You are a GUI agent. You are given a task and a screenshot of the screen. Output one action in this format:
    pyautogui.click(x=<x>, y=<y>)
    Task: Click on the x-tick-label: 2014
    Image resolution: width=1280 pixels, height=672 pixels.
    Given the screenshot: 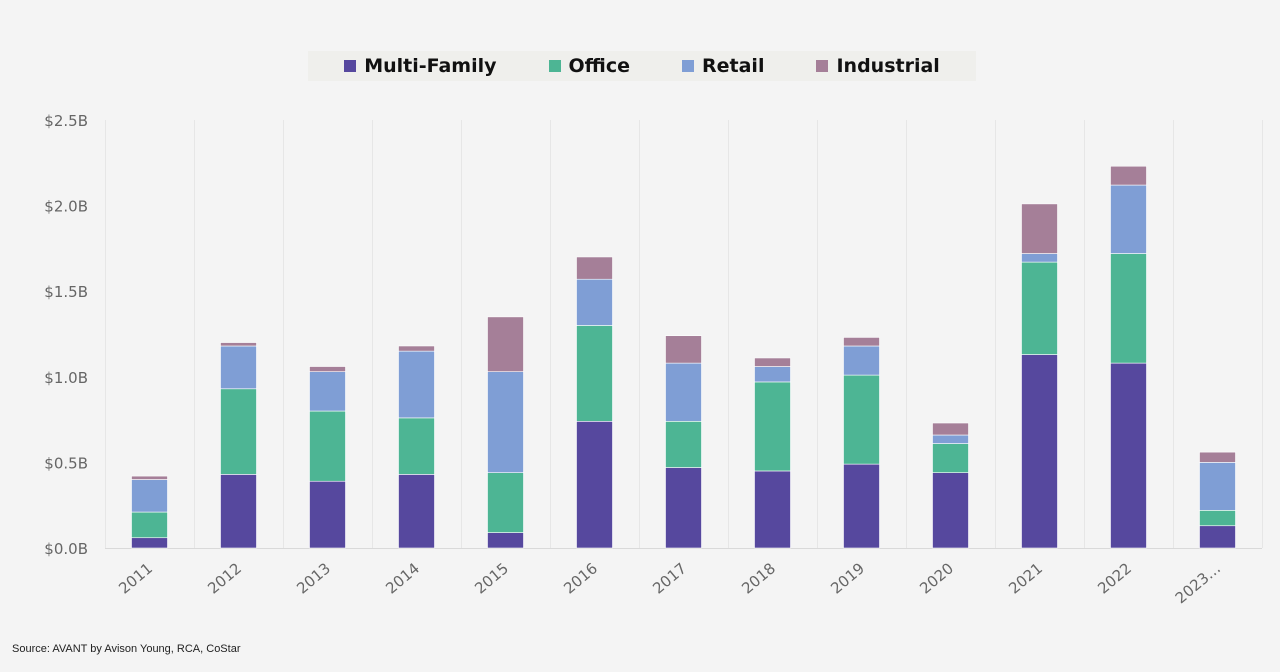 What is the action you would take?
    pyautogui.click(x=402, y=578)
    